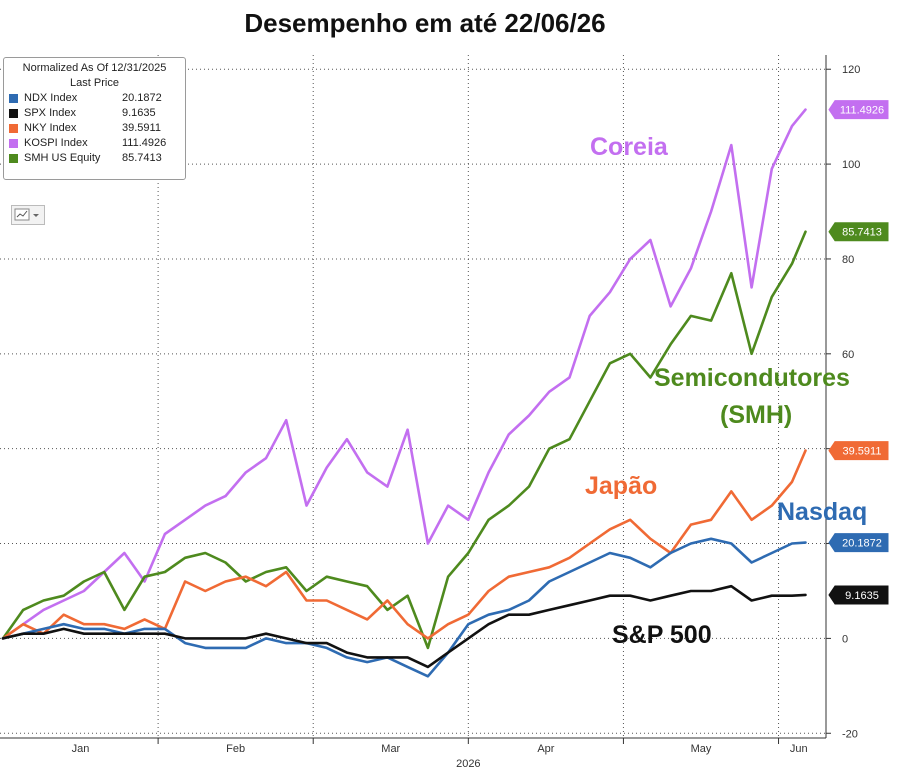 Image resolution: width=924 pixels, height=768 pixels. I want to click on legend-subheader: Last Price, so click(94, 83).